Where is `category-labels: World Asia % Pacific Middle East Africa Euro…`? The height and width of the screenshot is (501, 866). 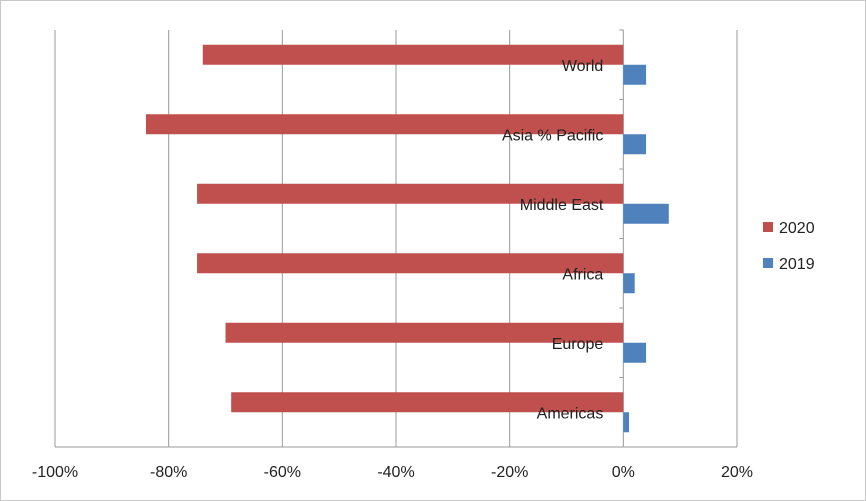 category-labels: World Asia % Pacific Middle East Africa Euro… is located at coordinates (553, 240).